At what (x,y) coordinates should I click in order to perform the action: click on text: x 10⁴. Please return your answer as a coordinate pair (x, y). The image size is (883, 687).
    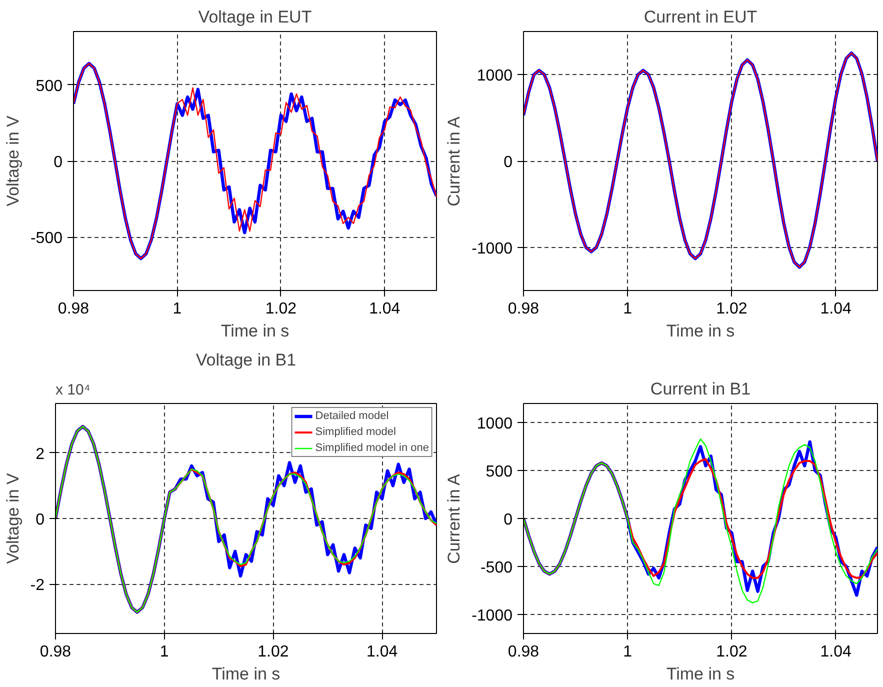
    Looking at the image, I should click on (73, 390).